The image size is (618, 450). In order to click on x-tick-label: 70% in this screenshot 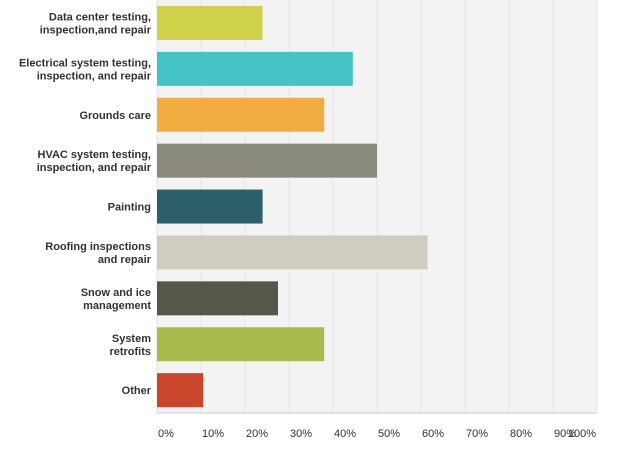, I will do `click(477, 434)`.